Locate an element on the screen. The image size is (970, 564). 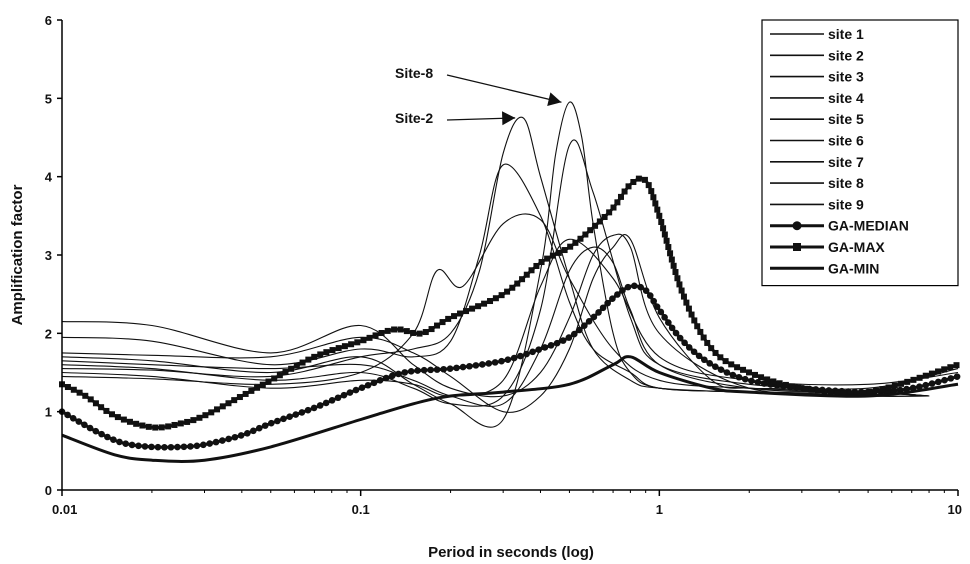
legend-label: site 6 is located at coordinates (846, 141).